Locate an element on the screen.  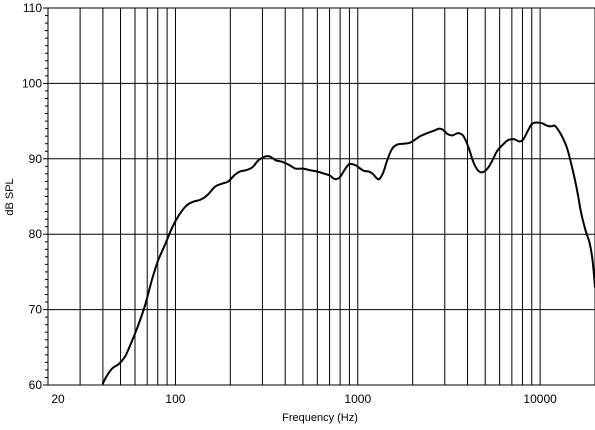
y-tick-label: 60 is located at coordinates (36, 385).